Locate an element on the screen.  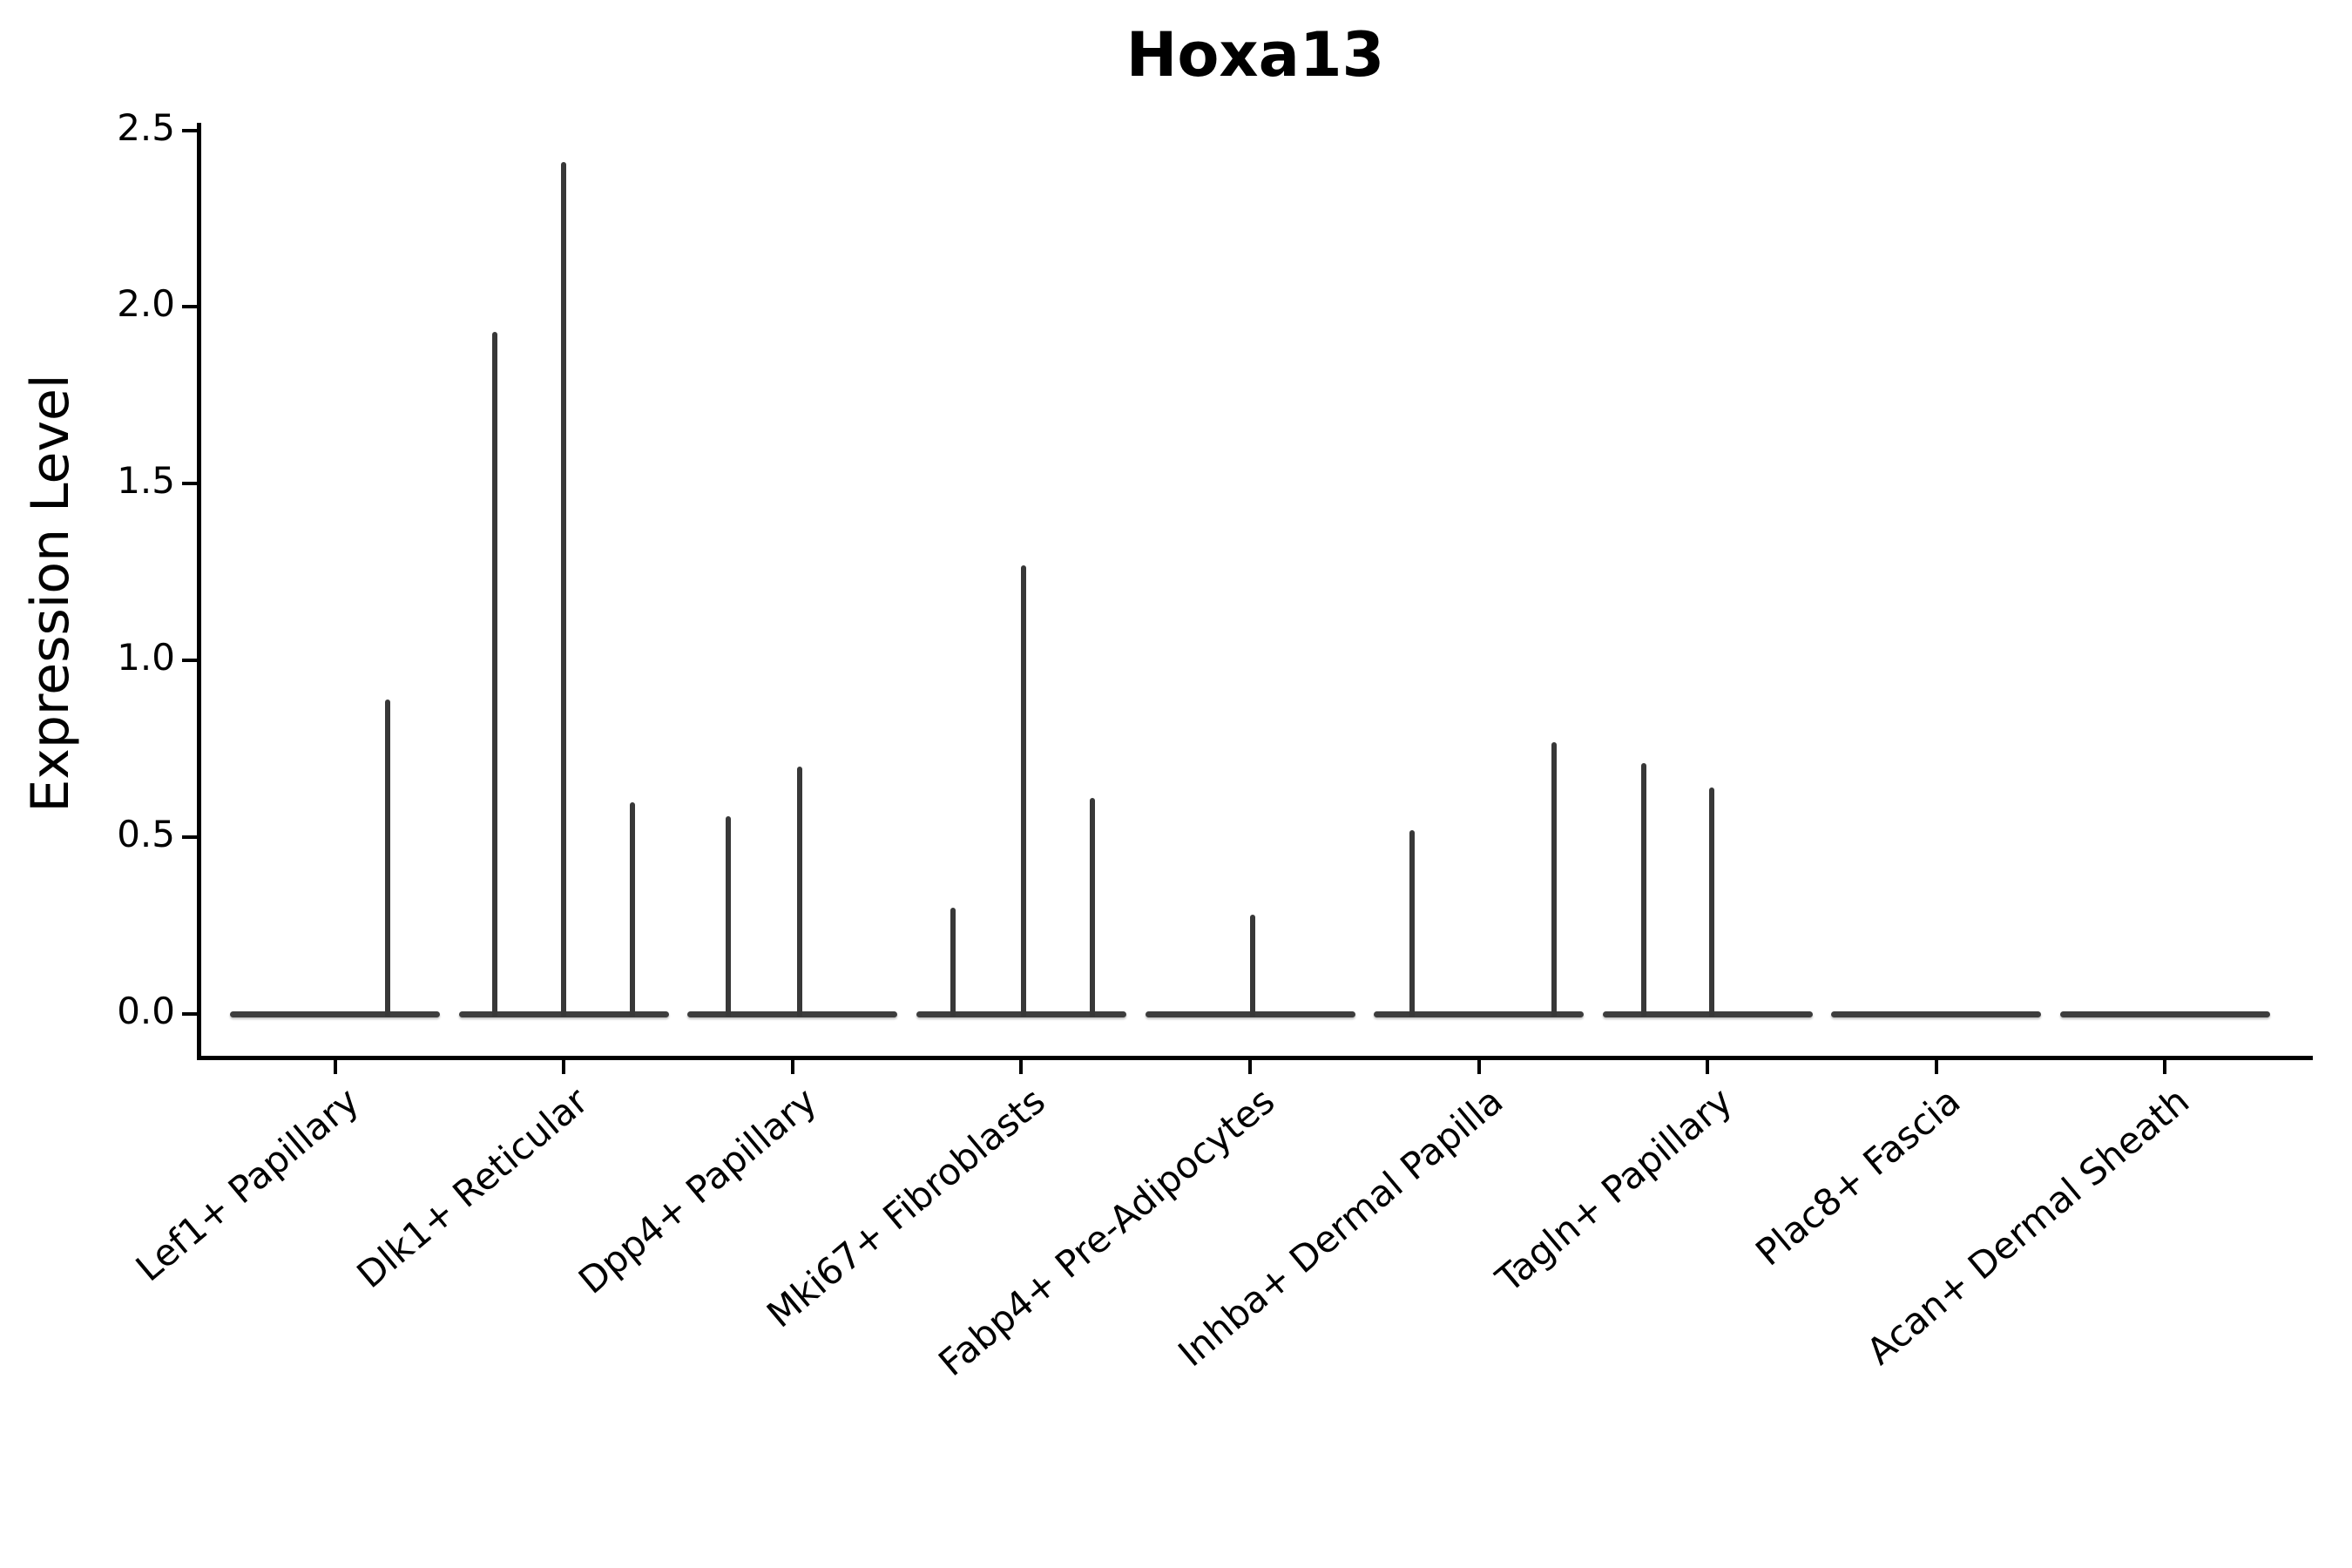
y-tick-label: 2.0 is located at coordinates (146, 304).